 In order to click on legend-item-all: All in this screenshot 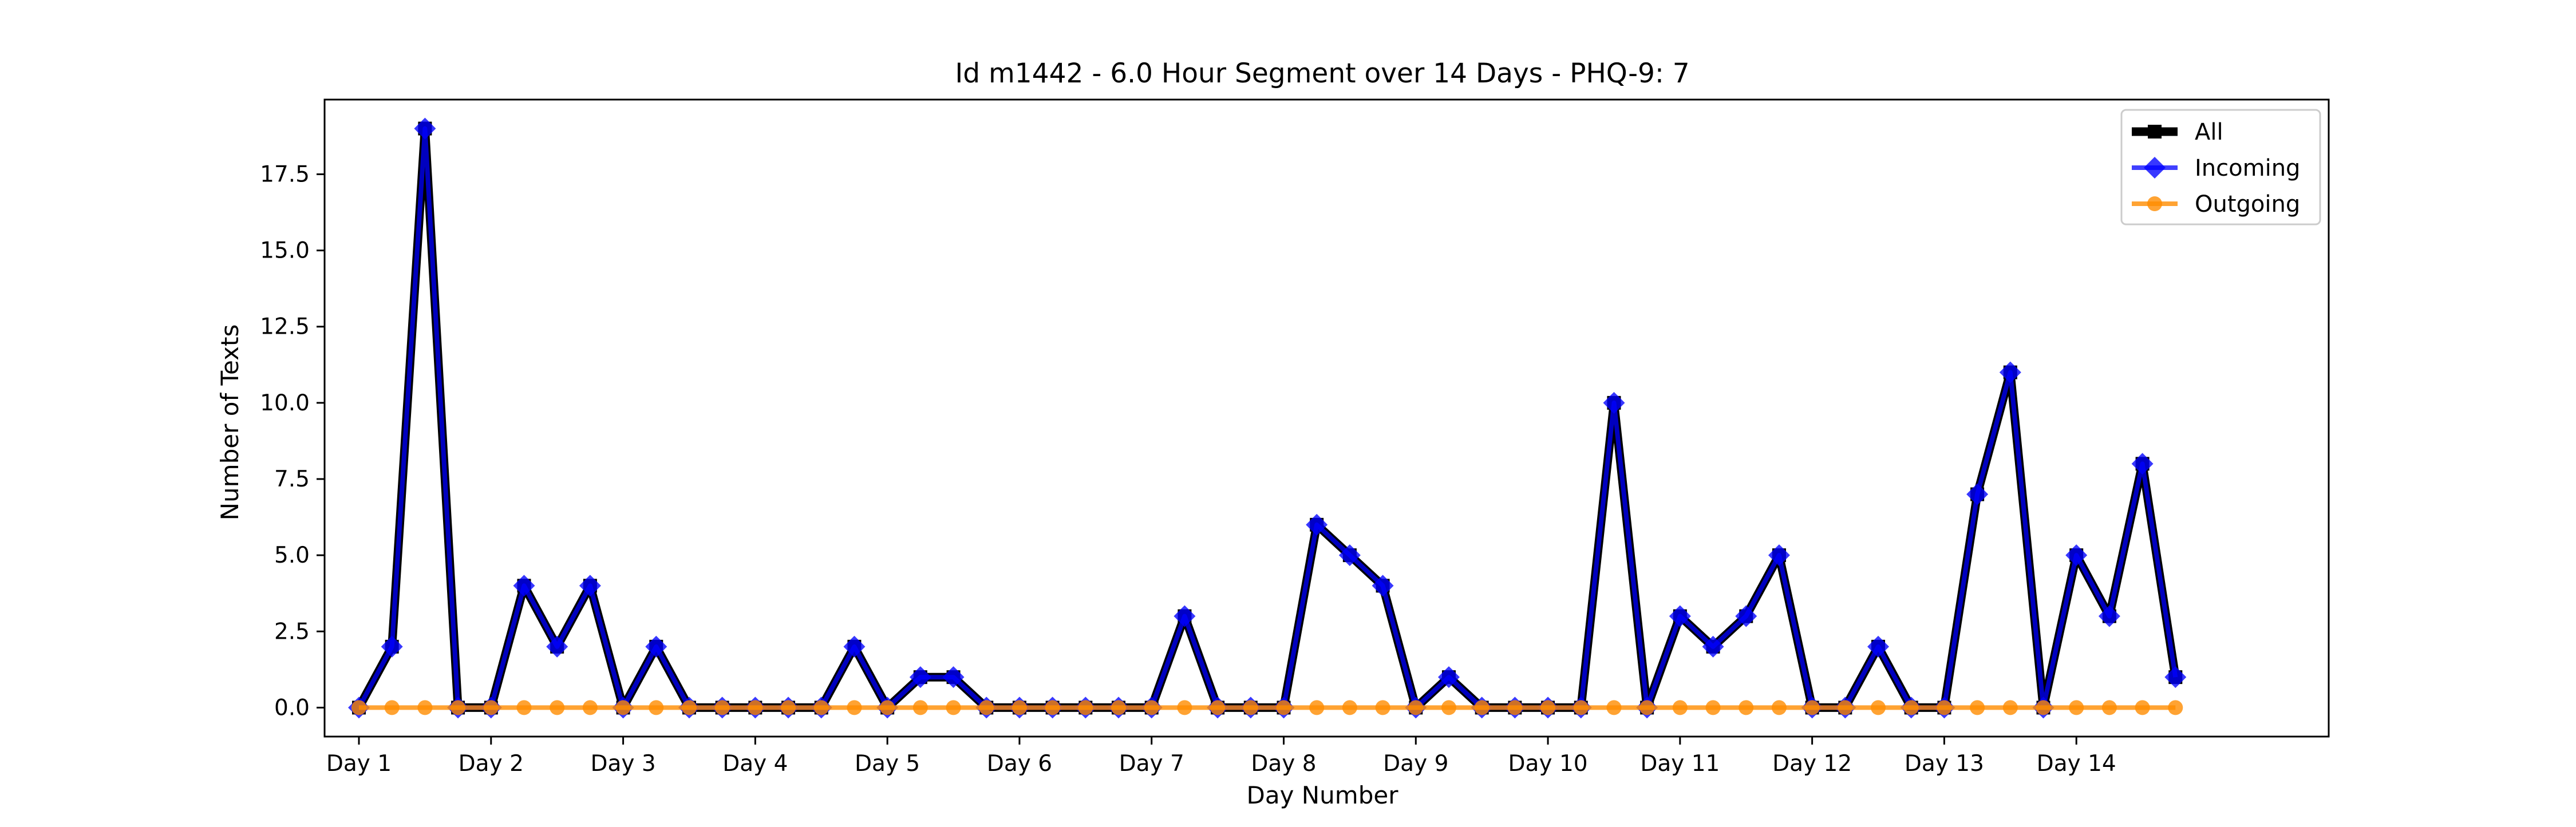, I will do `click(2177, 132)`.